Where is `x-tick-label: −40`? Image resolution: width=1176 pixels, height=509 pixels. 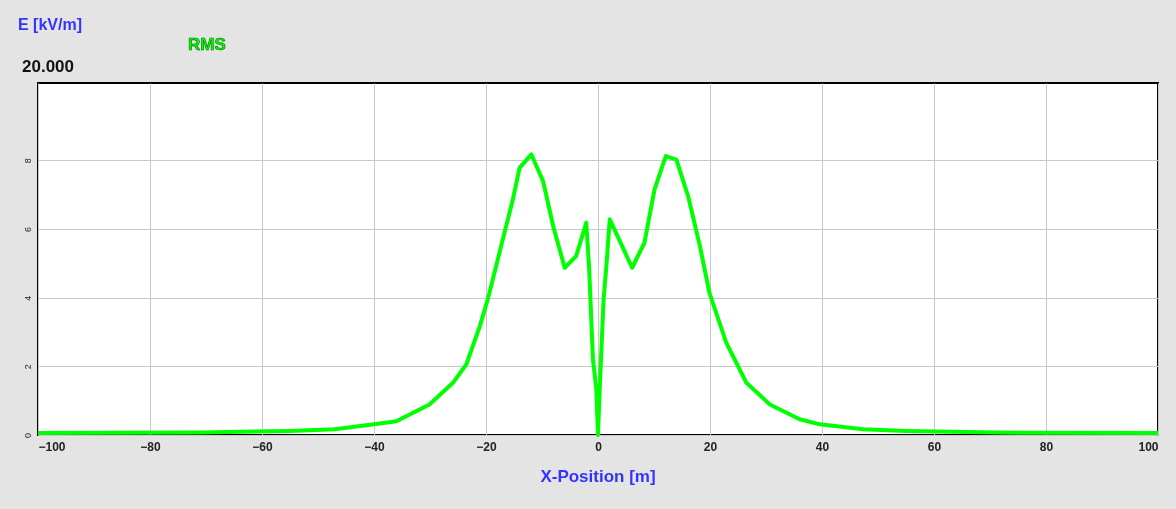
x-tick-label: −40 is located at coordinates (374, 446).